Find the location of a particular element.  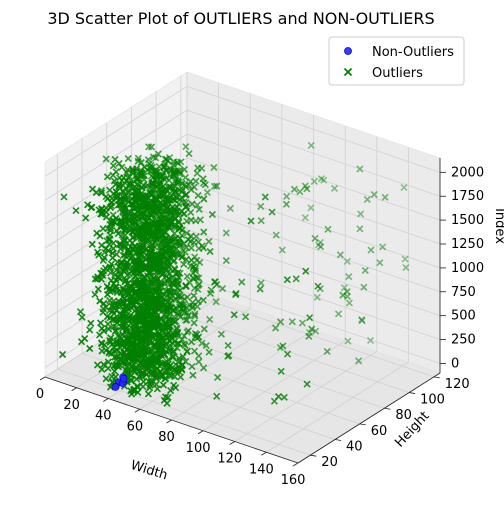

x-tick-label: 0 is located at coordinates (40, 394).